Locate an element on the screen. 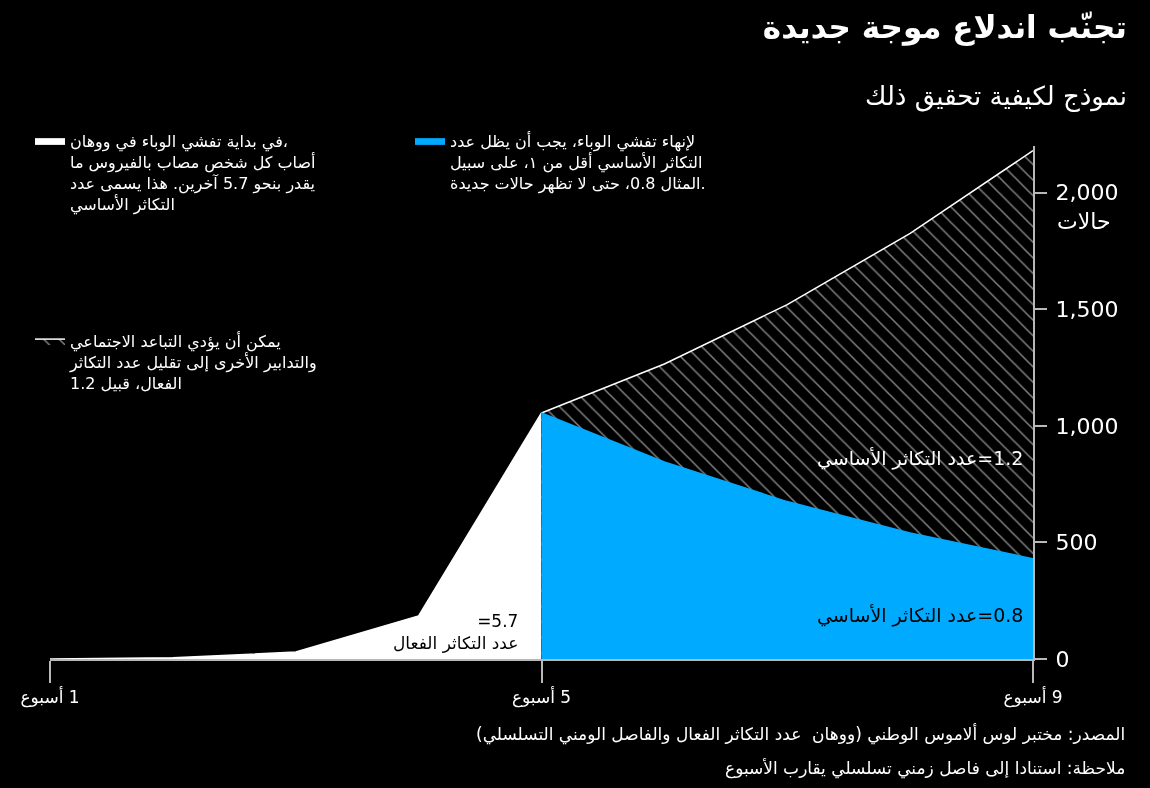 This screenshot has height=788, width=1150. chart-title: تجنّب اندلاع موجة جديدة is located at coordinates (944, 27).